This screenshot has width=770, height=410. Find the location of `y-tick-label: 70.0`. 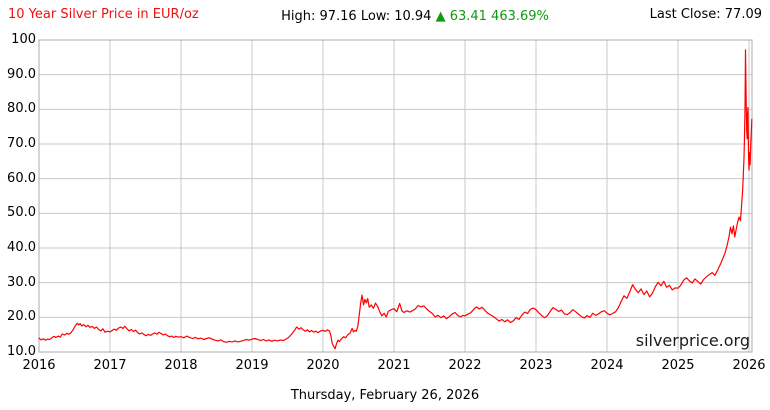

y-tick-label: 70.0 is located at coordinates (21, 143).